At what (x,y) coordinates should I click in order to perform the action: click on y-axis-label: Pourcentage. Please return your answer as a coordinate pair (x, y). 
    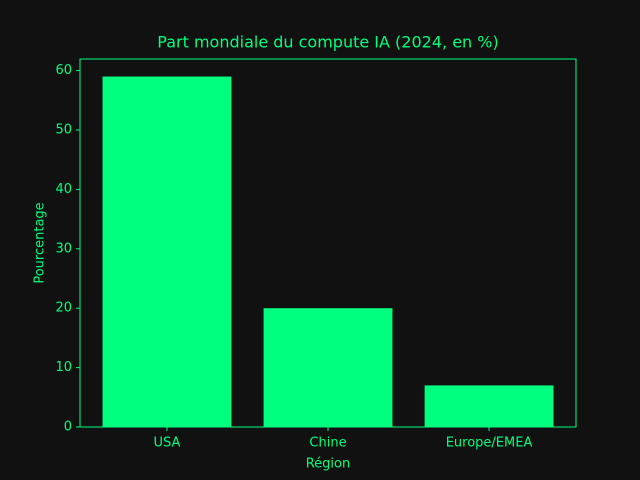
    Looking at the image, I should click on (40, 242).